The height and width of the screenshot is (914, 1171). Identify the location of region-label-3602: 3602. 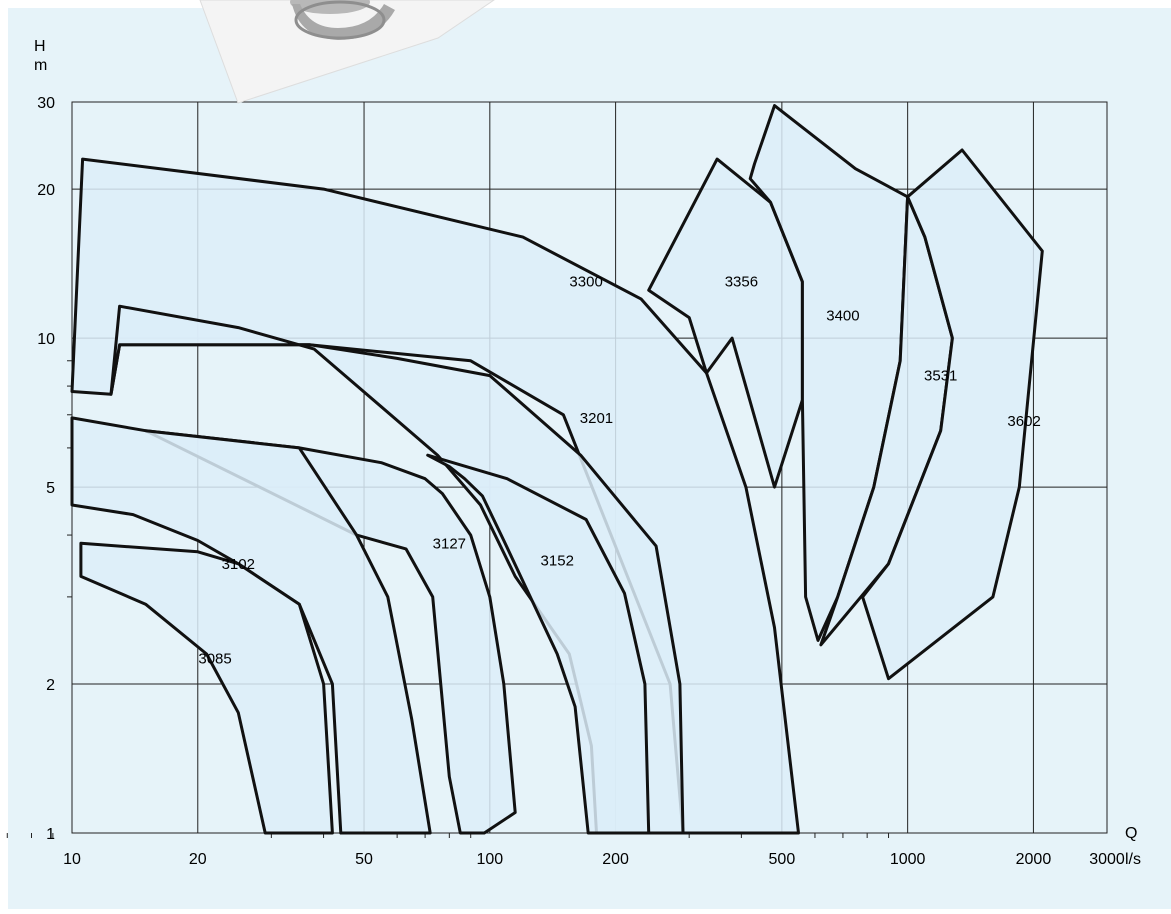
(1023, 421).